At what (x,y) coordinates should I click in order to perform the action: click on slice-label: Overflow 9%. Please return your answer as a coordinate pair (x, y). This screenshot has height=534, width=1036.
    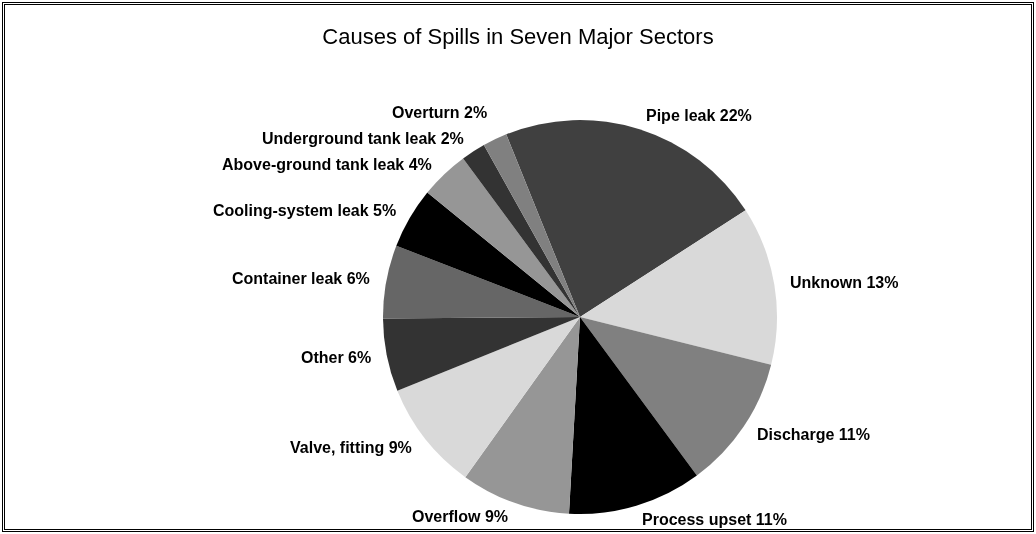
    Looking at the image, I should click on (460, 516).